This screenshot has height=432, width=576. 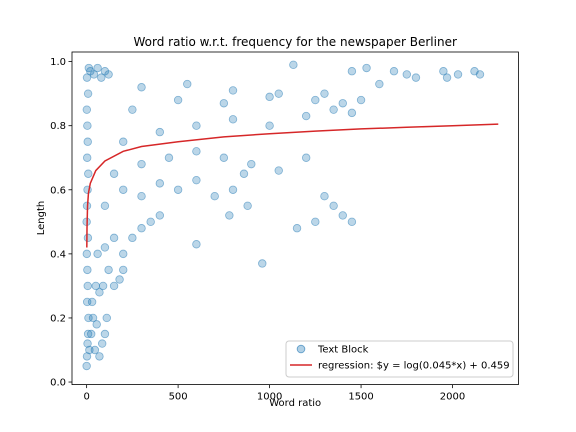 What do you see at coordinates (343, 350) in the screenshot?
I see `legend-label-text-block: Text Block` at bounding box center [343, 350].